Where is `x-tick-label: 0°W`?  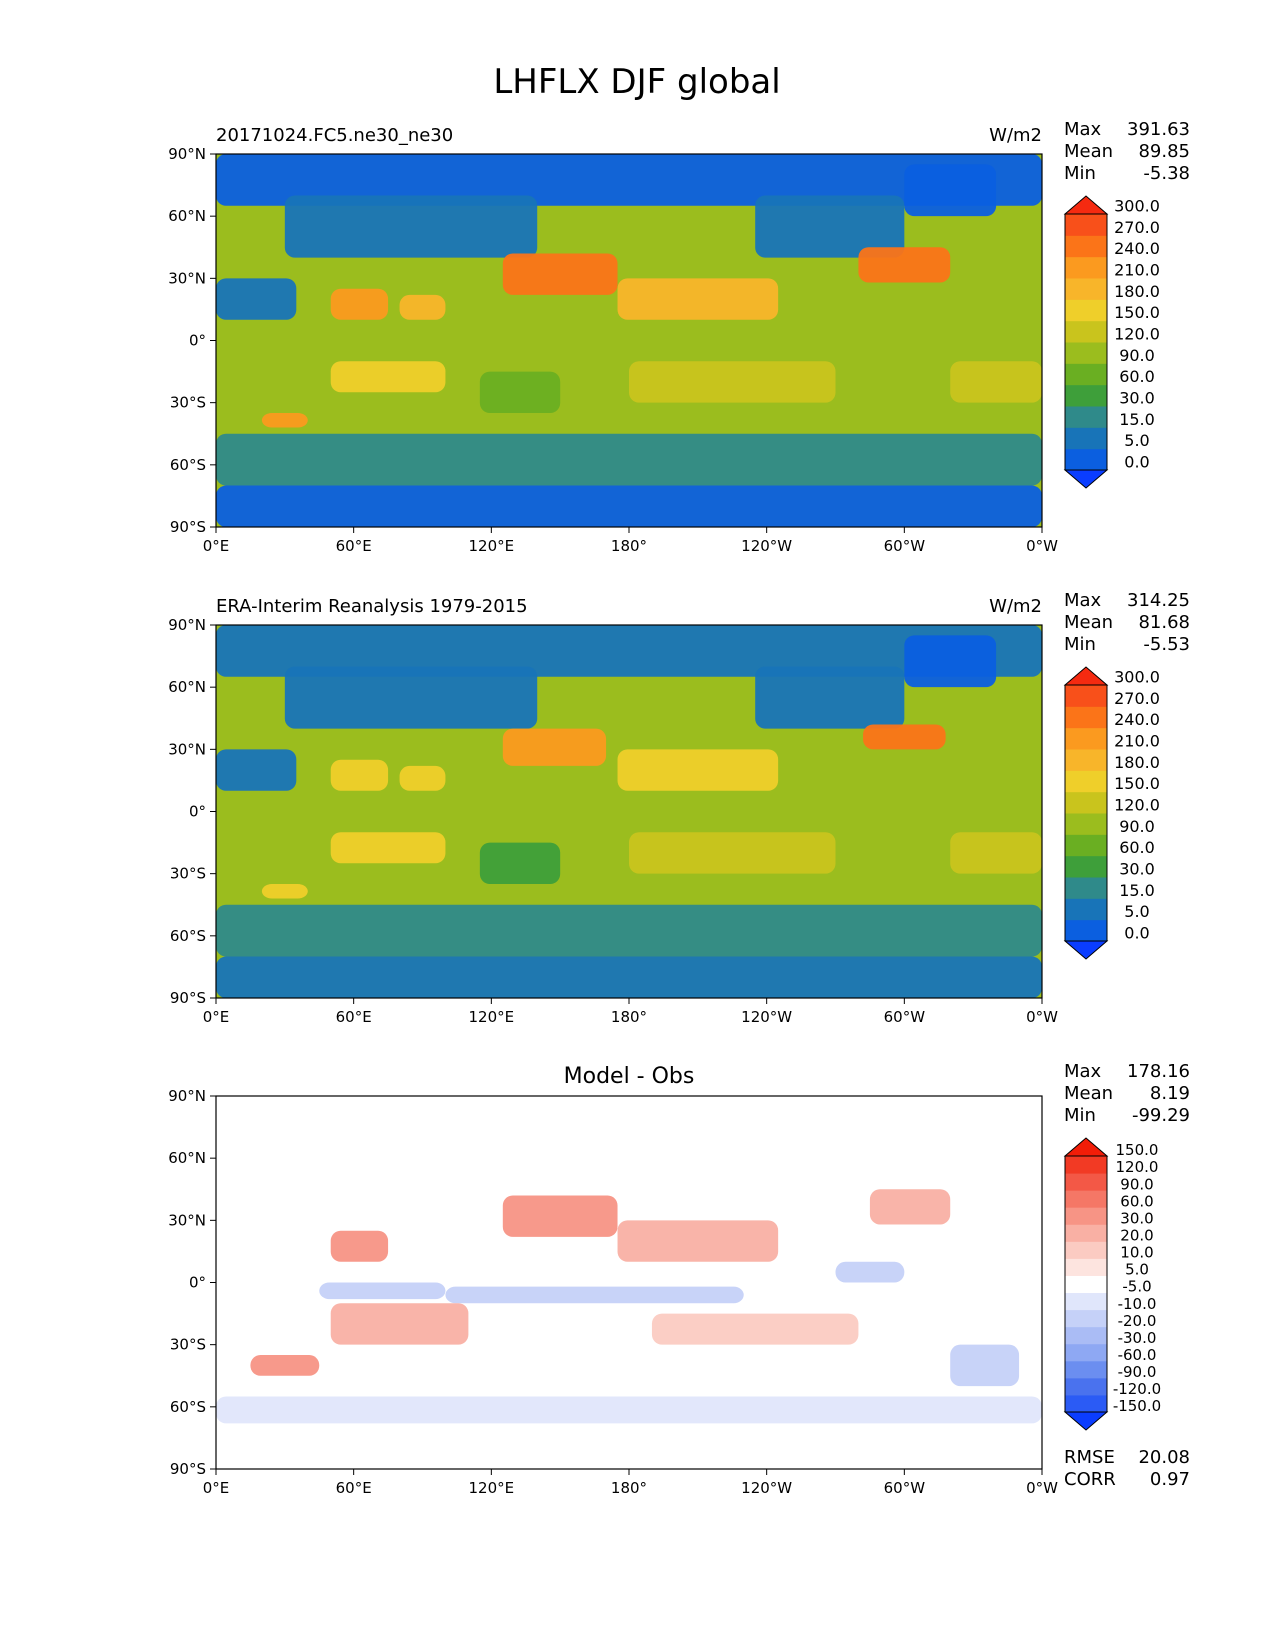 x-tick-label: 0°W is located at coordinates (1042, 546).